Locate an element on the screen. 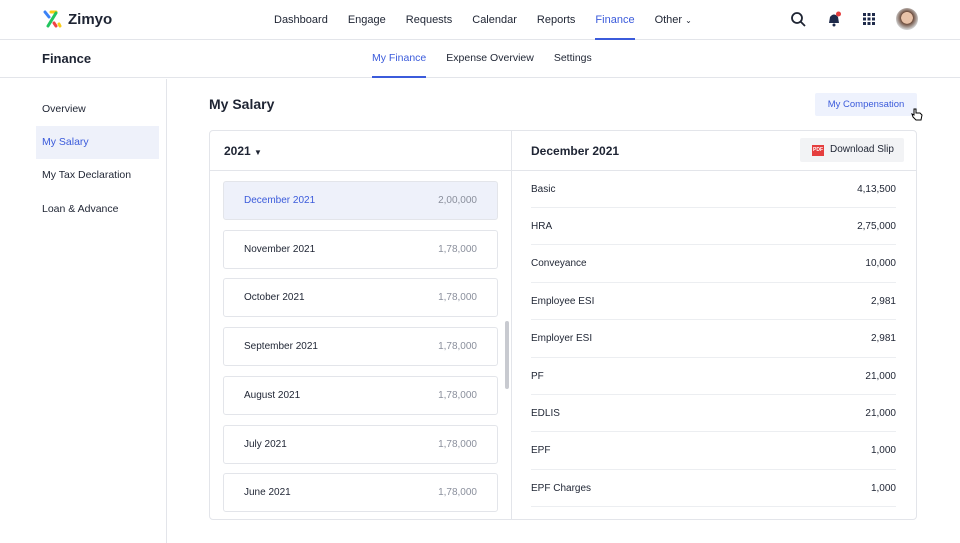 The height and width of the screenshot is (543, 960). nav-other-label: Other is located at coordinates (668, 20).